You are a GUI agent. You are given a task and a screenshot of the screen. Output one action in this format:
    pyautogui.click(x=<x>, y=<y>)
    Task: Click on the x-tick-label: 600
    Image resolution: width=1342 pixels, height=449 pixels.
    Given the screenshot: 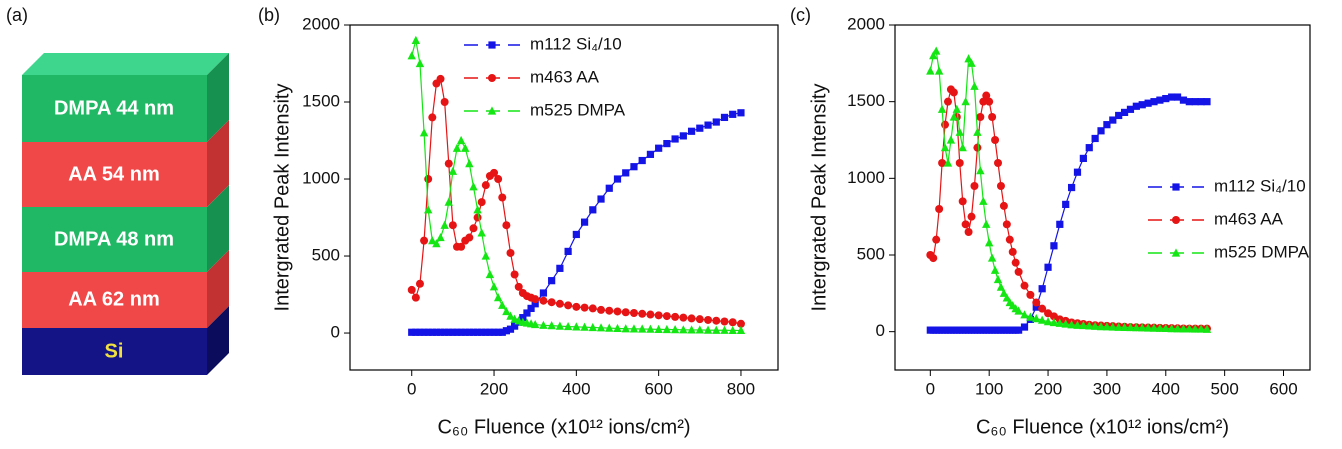 What is the action you would take?
    pyautogui.click(x=1283, y=388)
    